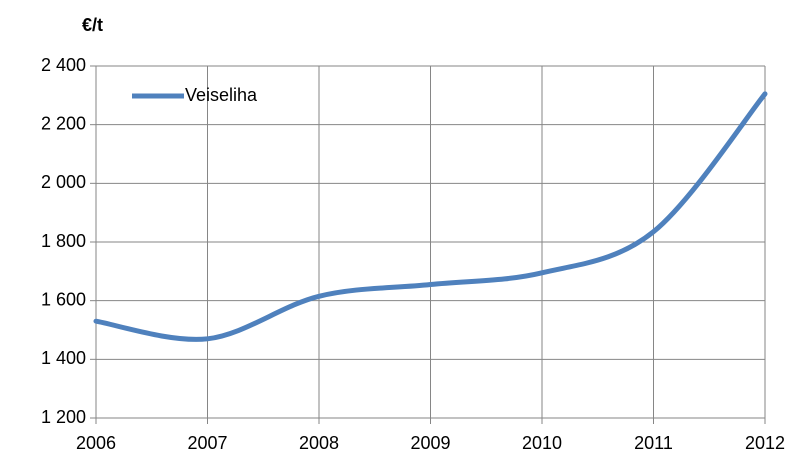 This screenshot has width=792, height=462. What do you see at coordinates (63, 241) in the screenshot?
I see `y-tick-label: 1 800` at bounding box center [63, 241].